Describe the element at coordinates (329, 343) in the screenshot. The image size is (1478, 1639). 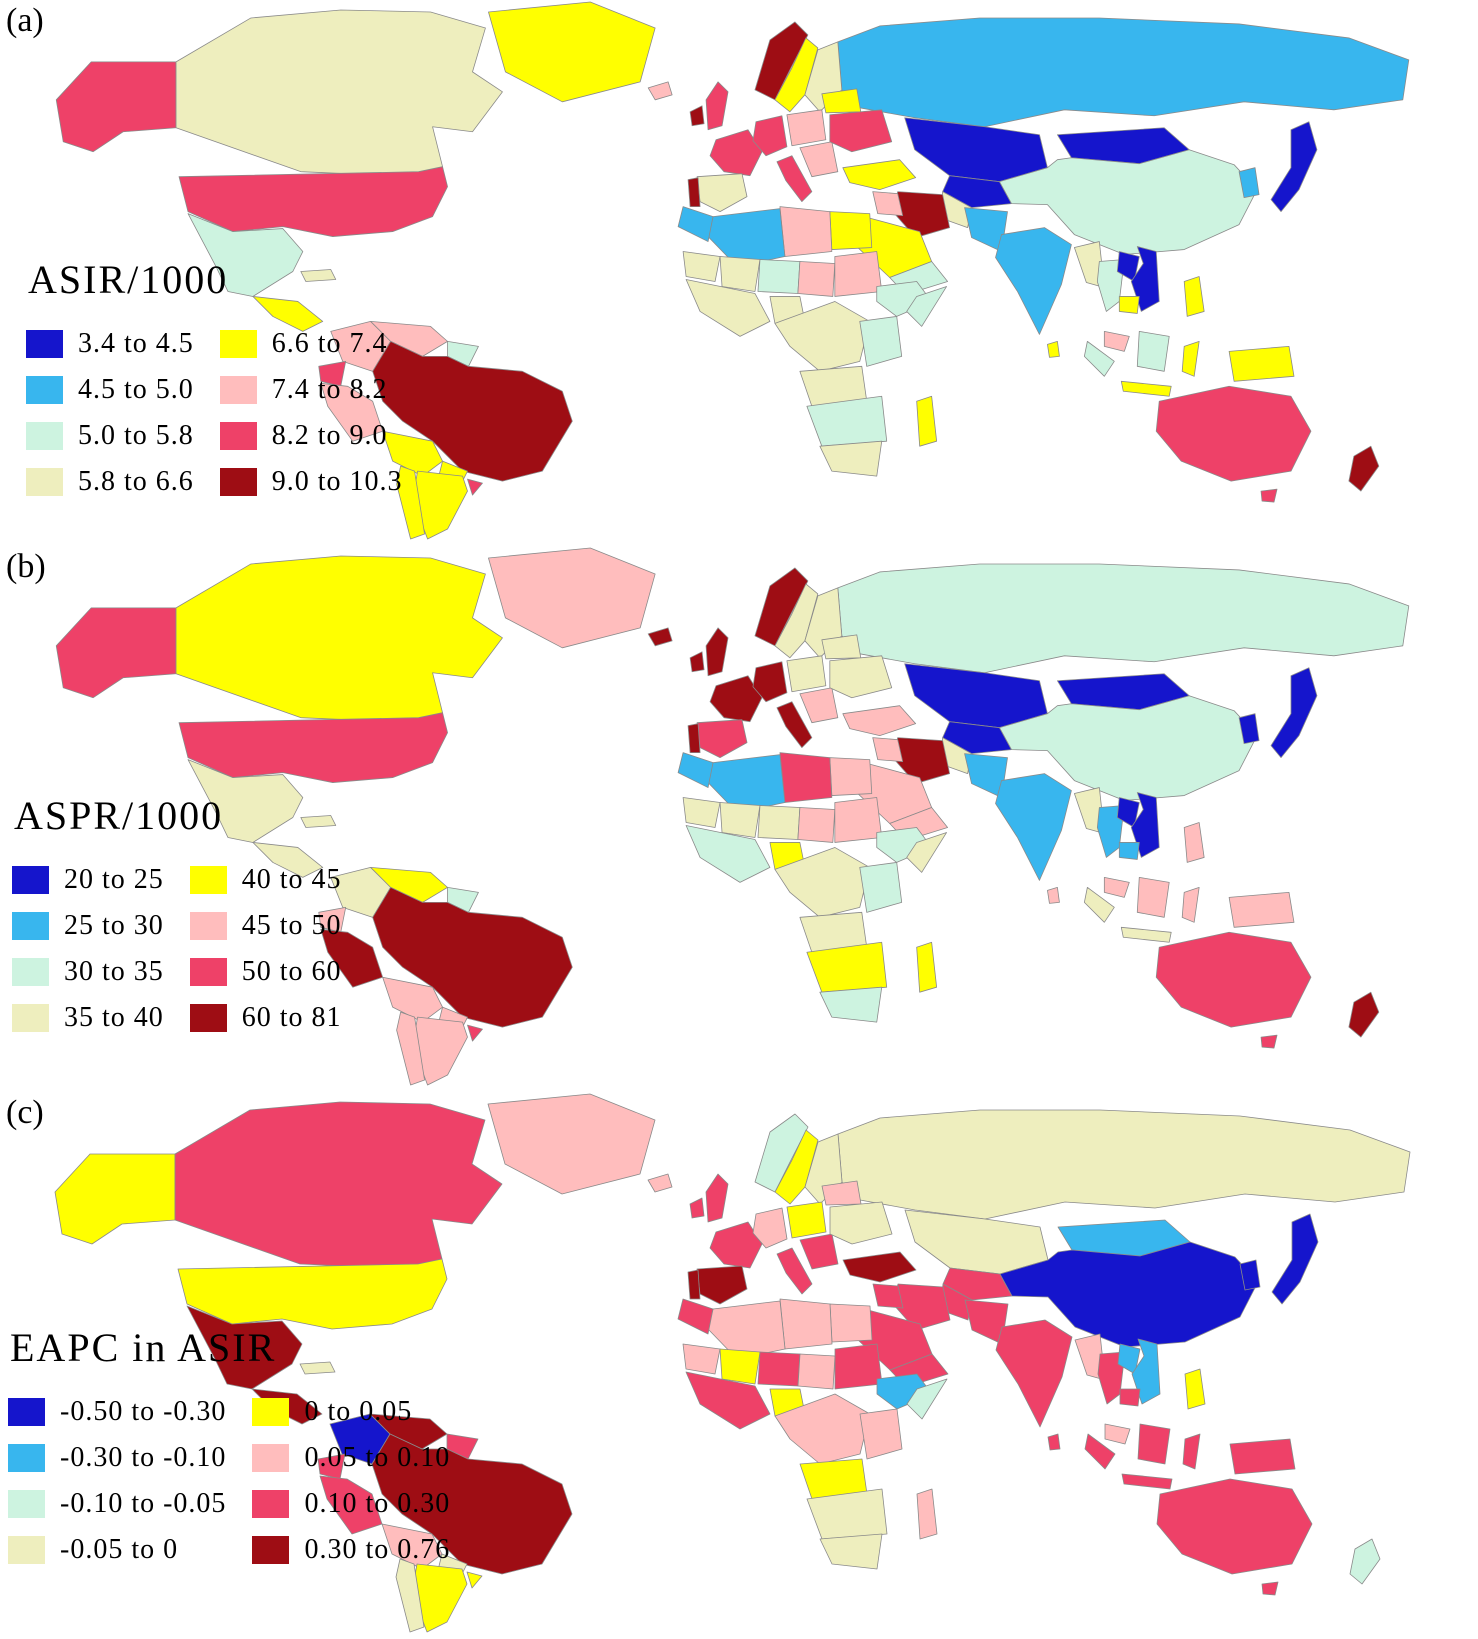
I see `legend-label: 6.6 to 7.4` at that location.